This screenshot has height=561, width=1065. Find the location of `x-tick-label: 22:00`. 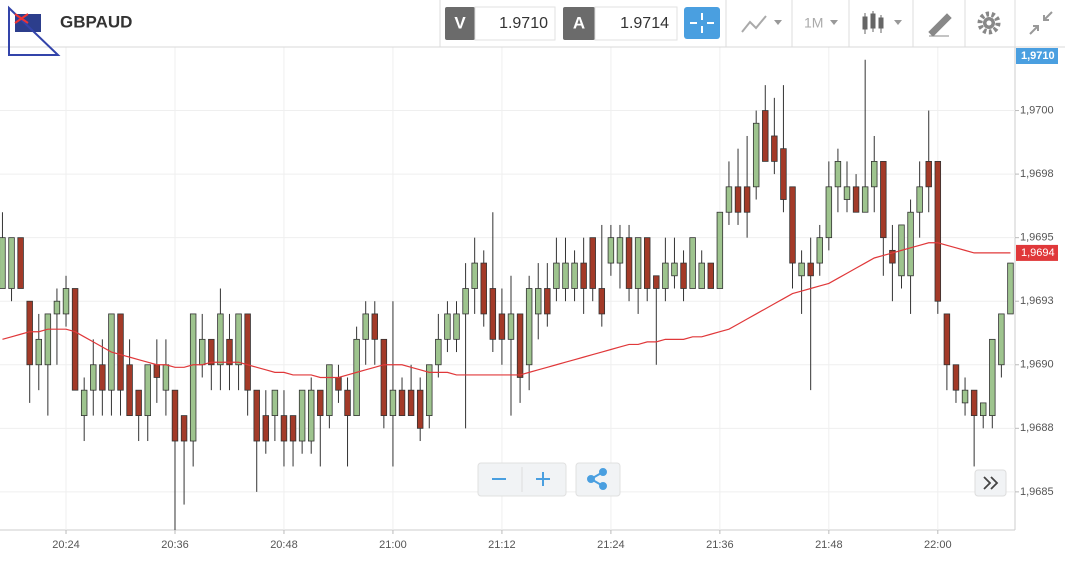

x-tick-label: 22:00 is located at coordinates (938, 545).